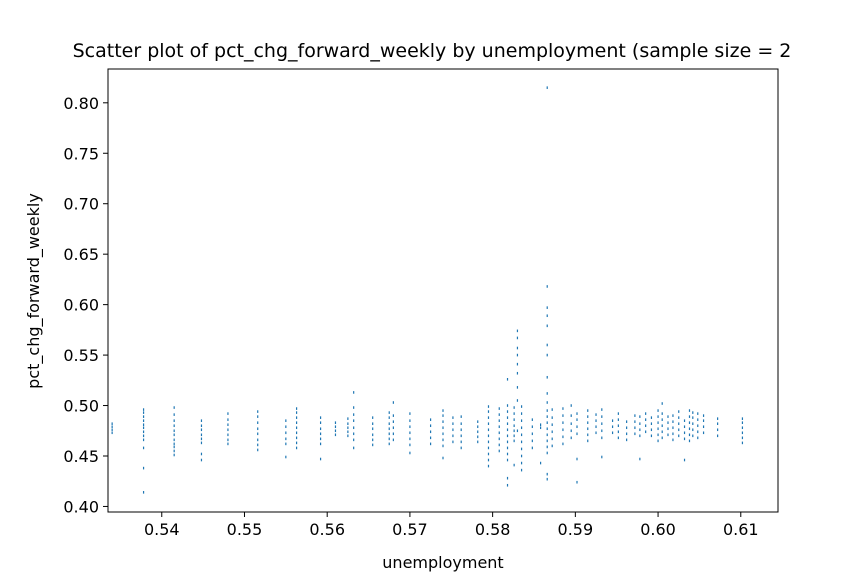 Image resolution: width=864 pixels, height=576 pixels. I want to click on x-tick-label: 0.54, so click(162, 529).